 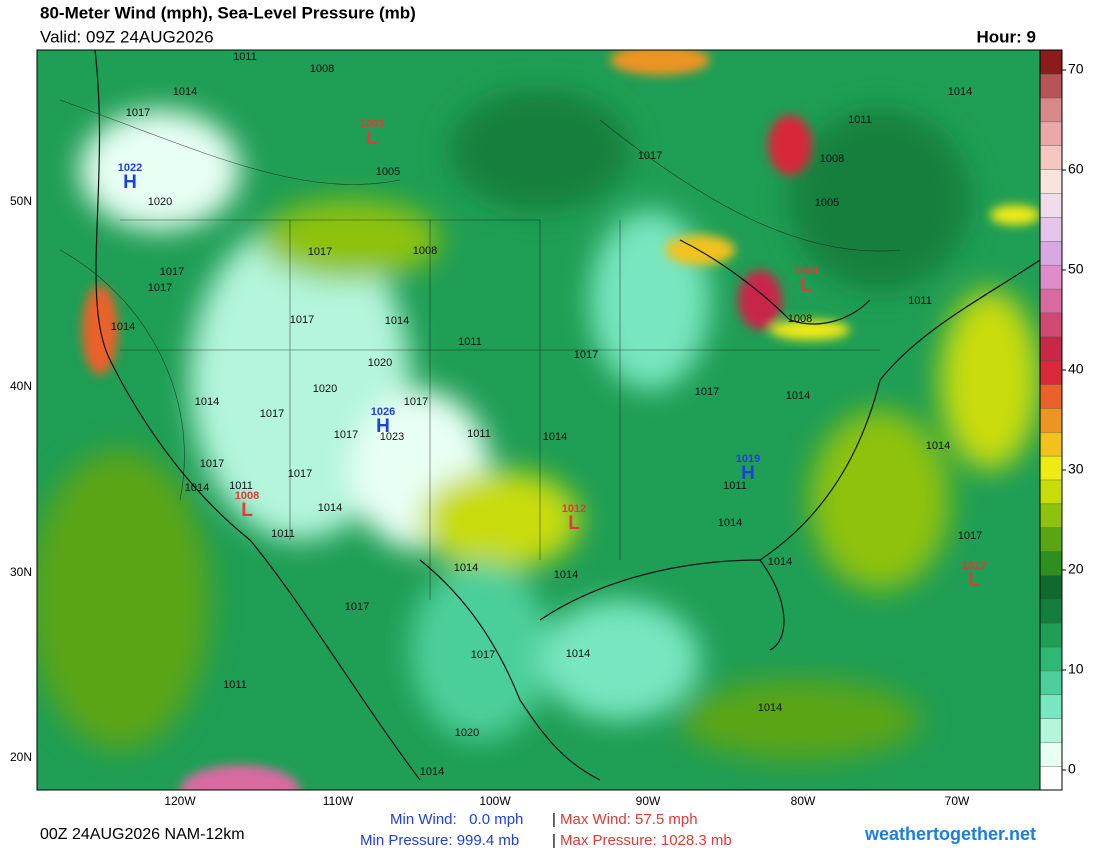 What do you see at coordinates (21, 572) in the screenshot?
I see `lat-label: 30N` at bounding box center [21, 572].